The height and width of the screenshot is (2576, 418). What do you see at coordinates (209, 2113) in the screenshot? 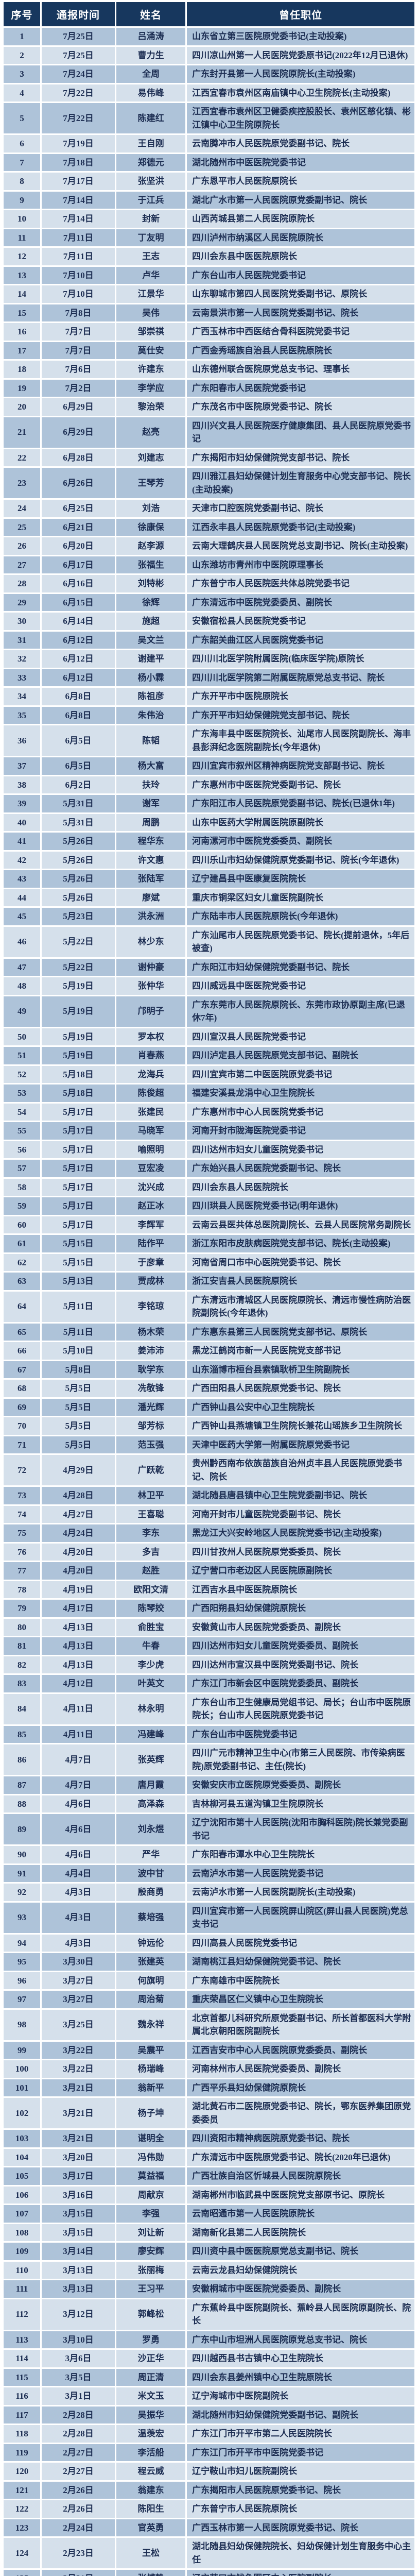
I see `table-row: 102 3月21日 杨子坤 湖北黄石市二医院原党委书记、院长，鄂东医养集团原党委委员` at bounding box center [209, 2113].